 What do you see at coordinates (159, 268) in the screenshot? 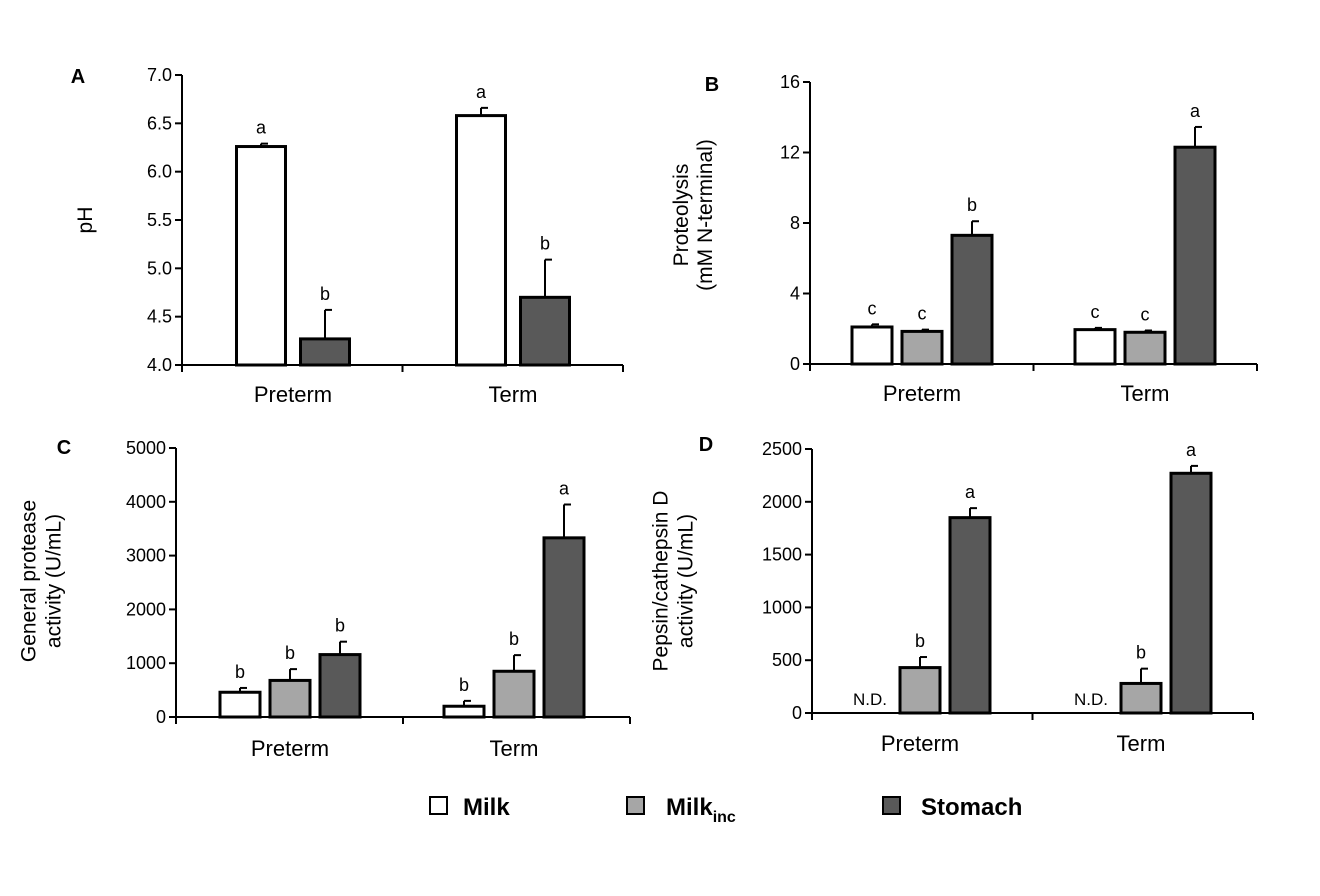
I see `y-tick-label: 5.0` at bounding box center [159, 268].